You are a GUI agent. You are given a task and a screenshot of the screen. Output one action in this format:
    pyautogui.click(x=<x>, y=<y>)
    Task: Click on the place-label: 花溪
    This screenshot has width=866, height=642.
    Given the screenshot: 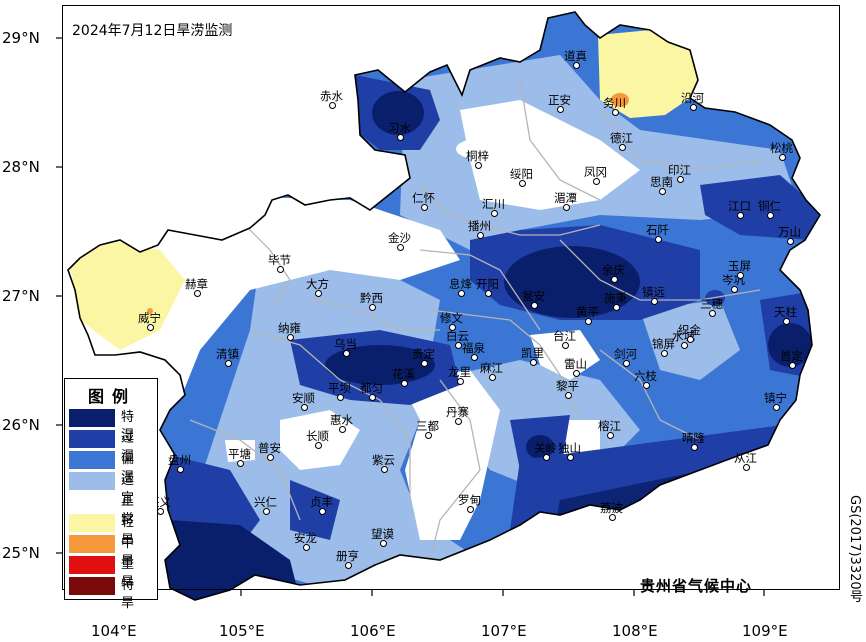 What is the action you would take?
    pyautogui.click(x=403, y=374)
    